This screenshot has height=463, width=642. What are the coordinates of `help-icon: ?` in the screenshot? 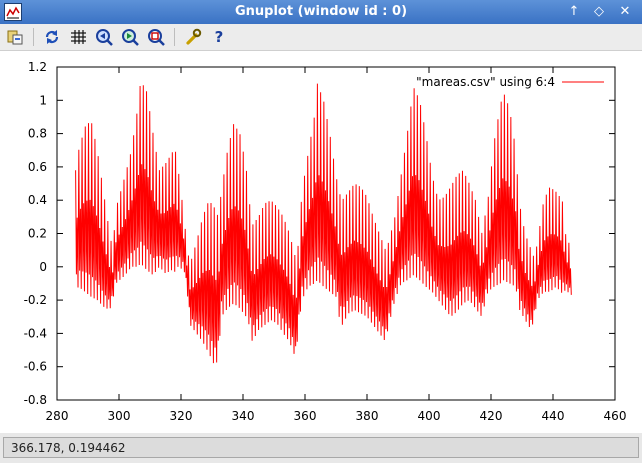 It's located at (219, 37).